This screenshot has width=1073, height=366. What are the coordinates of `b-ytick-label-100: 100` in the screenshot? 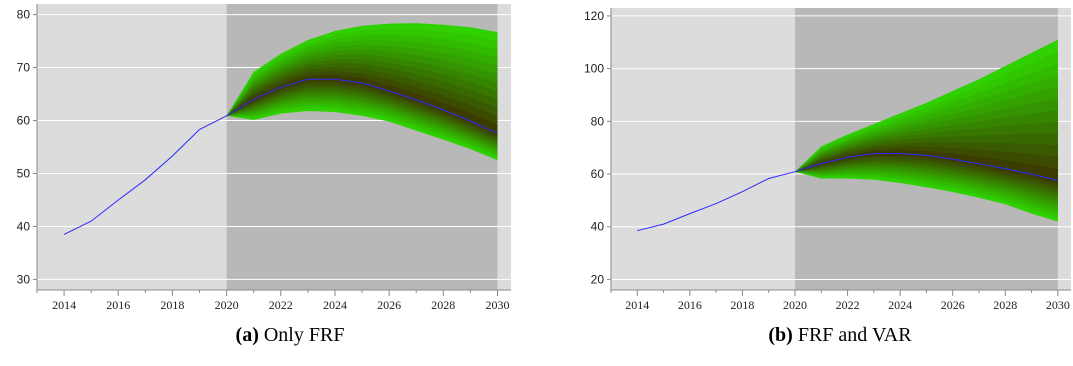 It's located at (594, 69).